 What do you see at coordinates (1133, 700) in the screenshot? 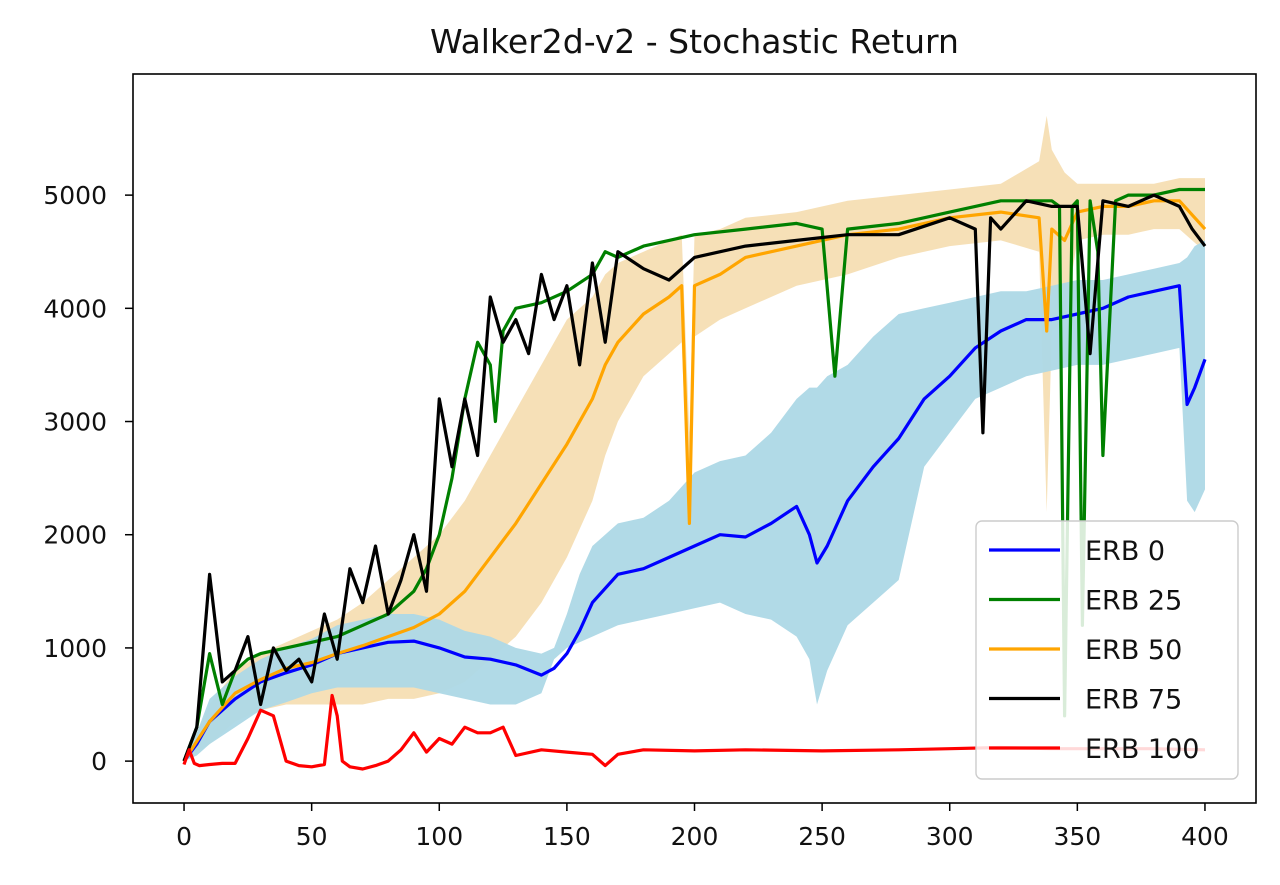
I see `legend-label-erb-75: ERB 75` at bounding box center [1133, 700].